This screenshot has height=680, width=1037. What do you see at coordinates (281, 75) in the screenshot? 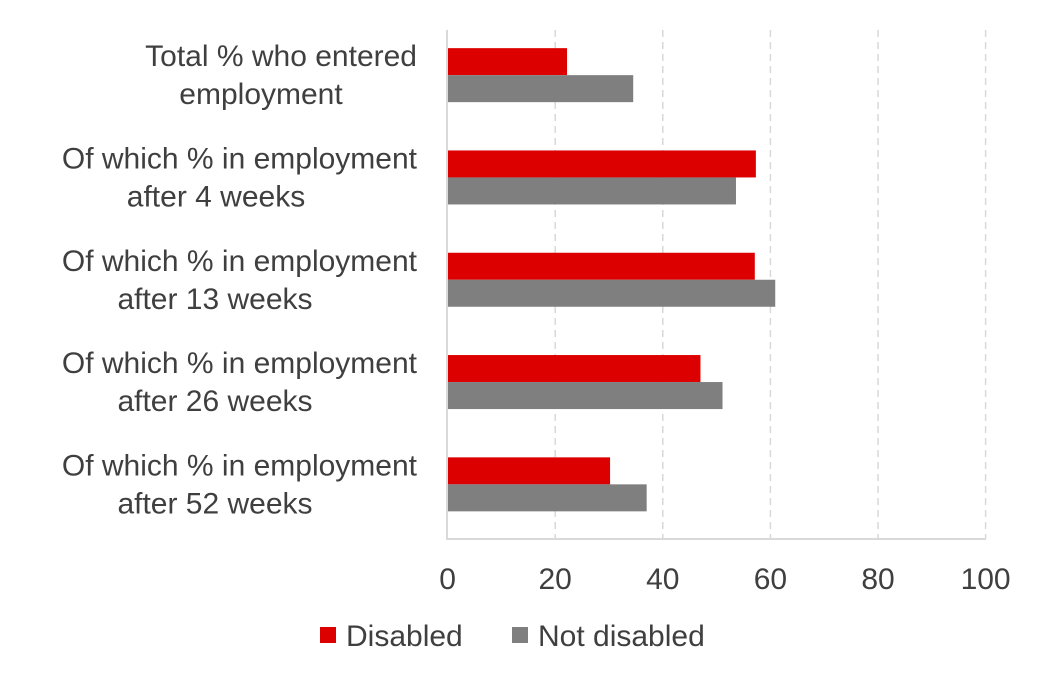
I see `category-label: Total % who entered employment` at bounding box center [281, 75].